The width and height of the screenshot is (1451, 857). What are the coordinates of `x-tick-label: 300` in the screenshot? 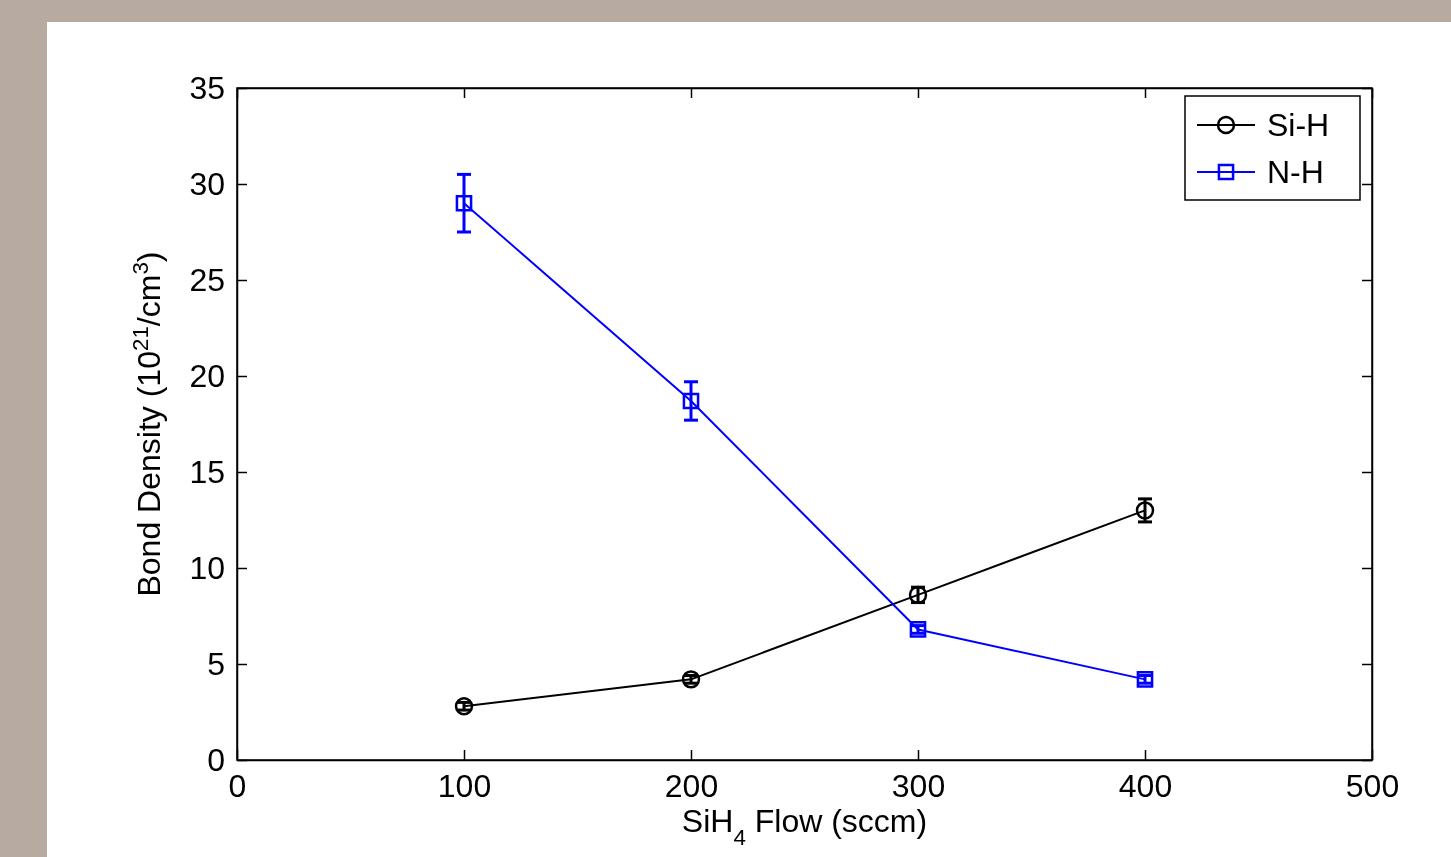 It's located at (918, 785).